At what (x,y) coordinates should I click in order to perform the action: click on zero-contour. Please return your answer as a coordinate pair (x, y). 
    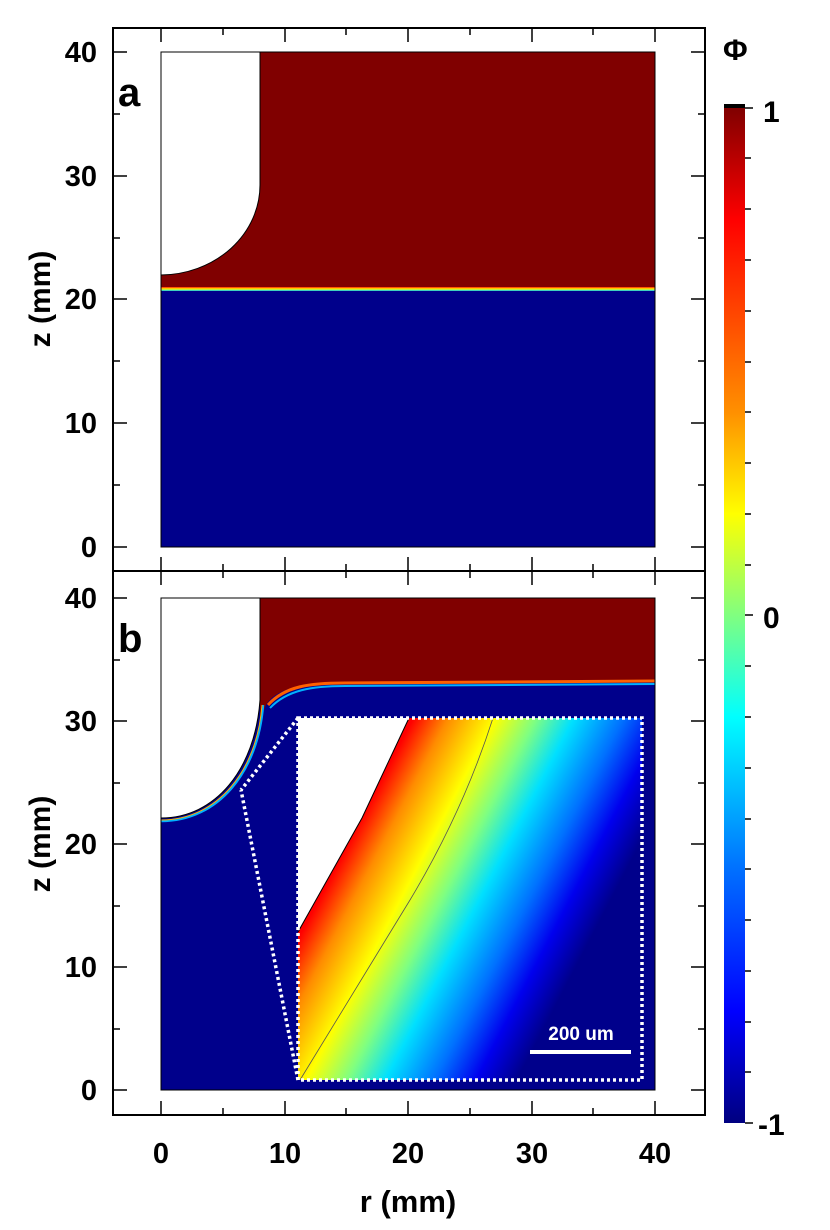
    Looking at the image, I should click on (396, 899).